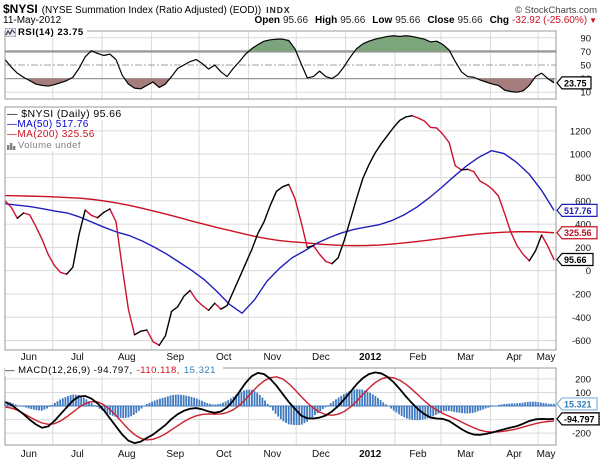 The width and height of the screenshot is (600, 464). Describe the element at coordinates (382, 20) in the screenshot. I see `quote-label: Low` at that location.